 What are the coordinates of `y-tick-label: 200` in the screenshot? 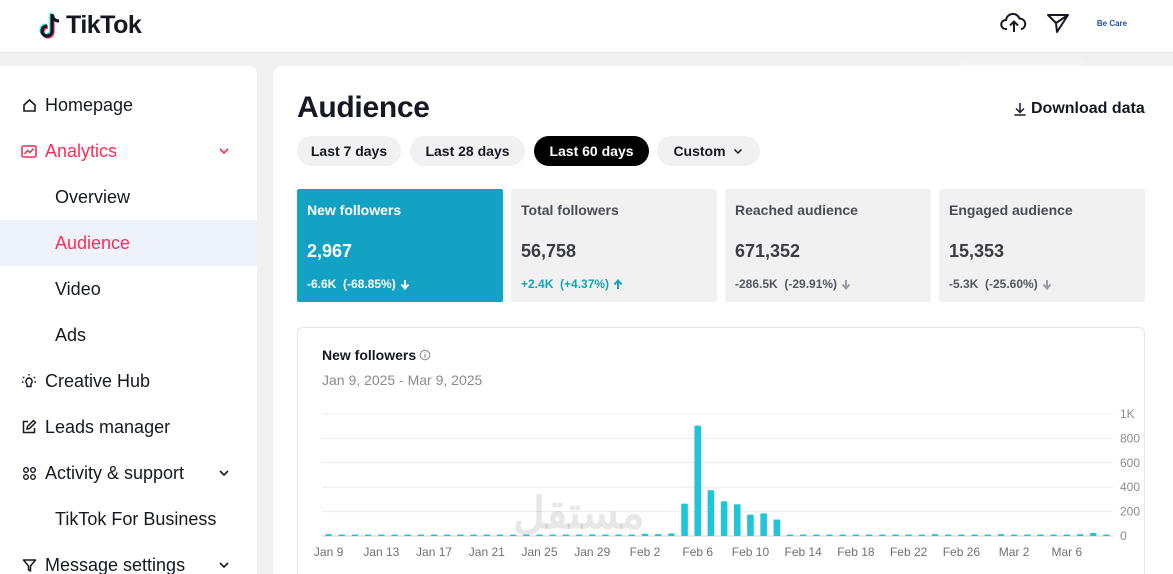 It's located at (1130, 512).